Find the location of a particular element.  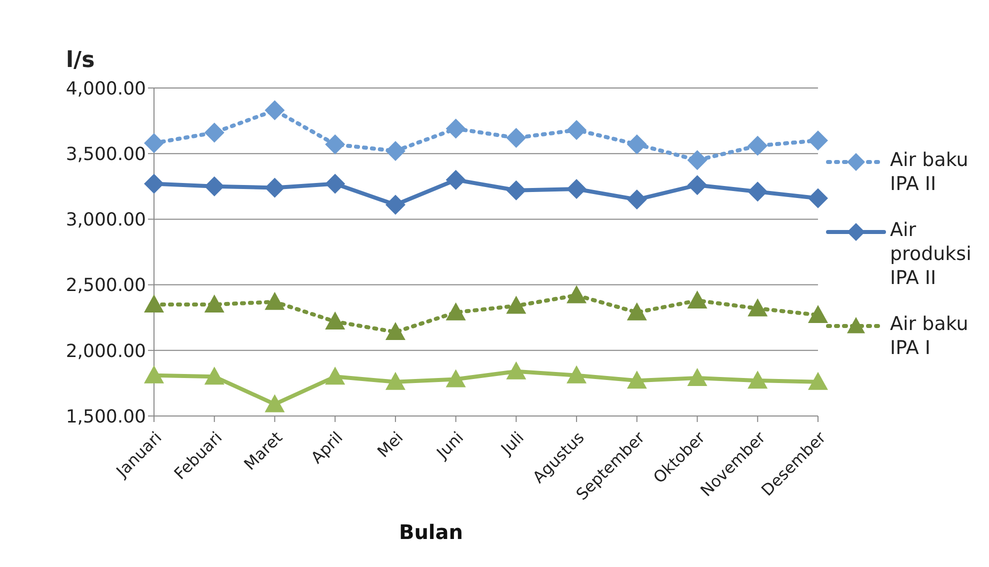

y-tick-label: 3,500.00 is located at coordinates (106, 154).